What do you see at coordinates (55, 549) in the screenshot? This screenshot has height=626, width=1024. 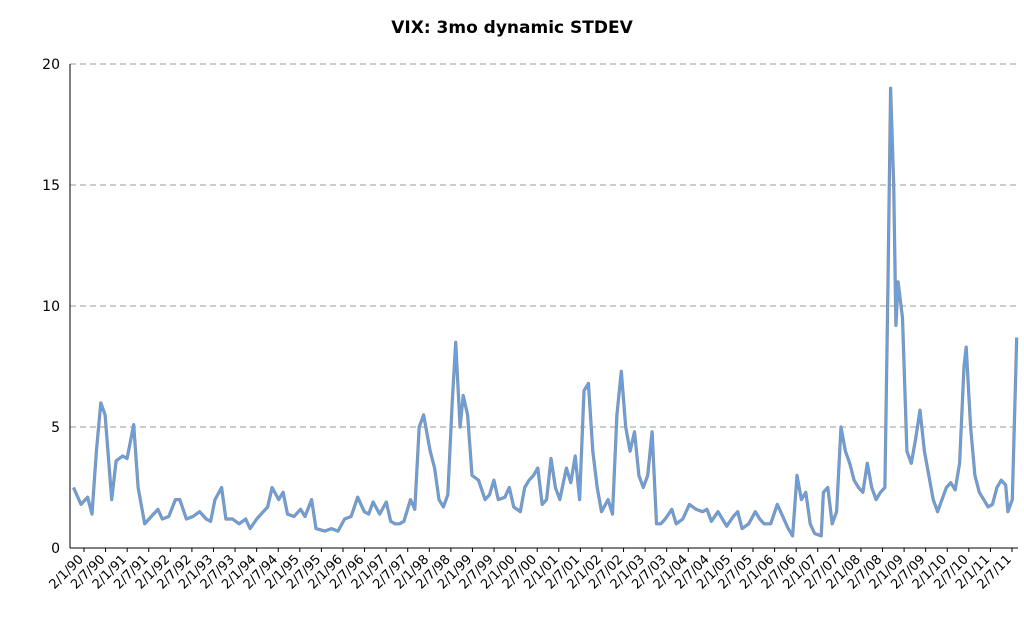 I see `y-tick-label: 0` at bounding box center [55, 549].